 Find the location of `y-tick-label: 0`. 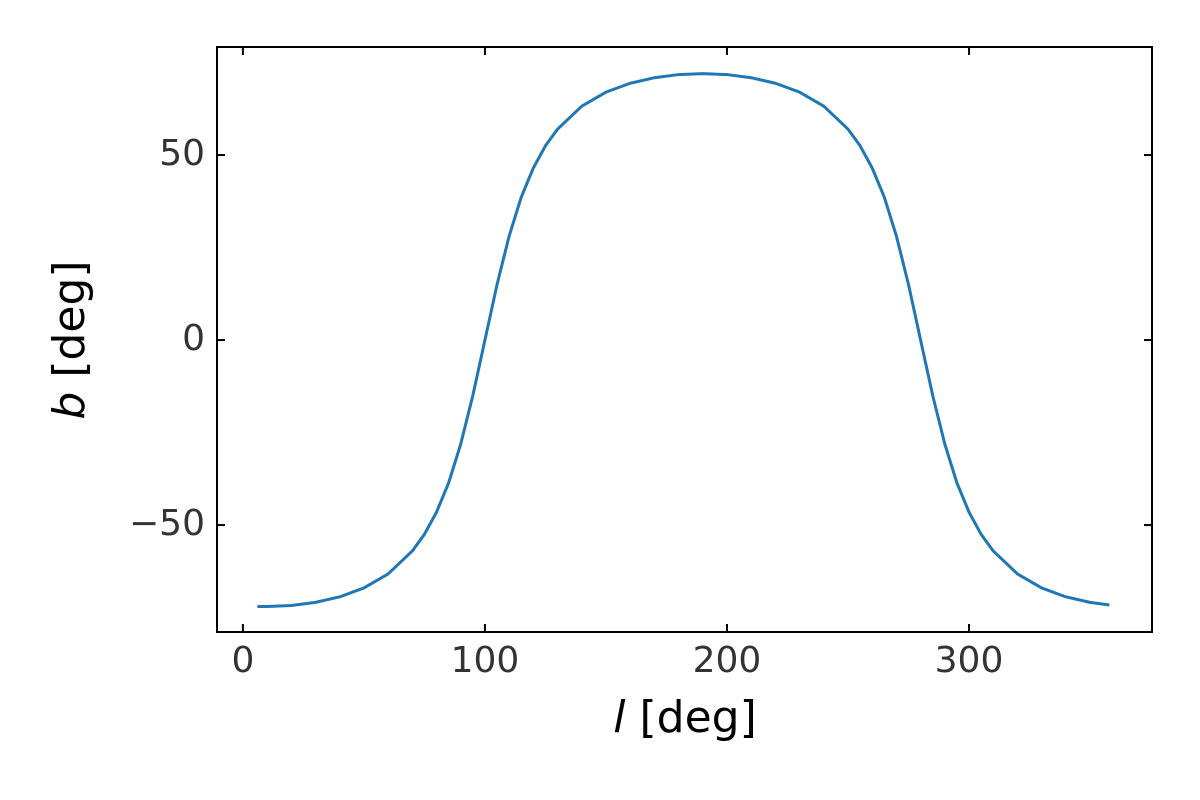

y-tick-label: 0 is located at coordinates (193, 338).